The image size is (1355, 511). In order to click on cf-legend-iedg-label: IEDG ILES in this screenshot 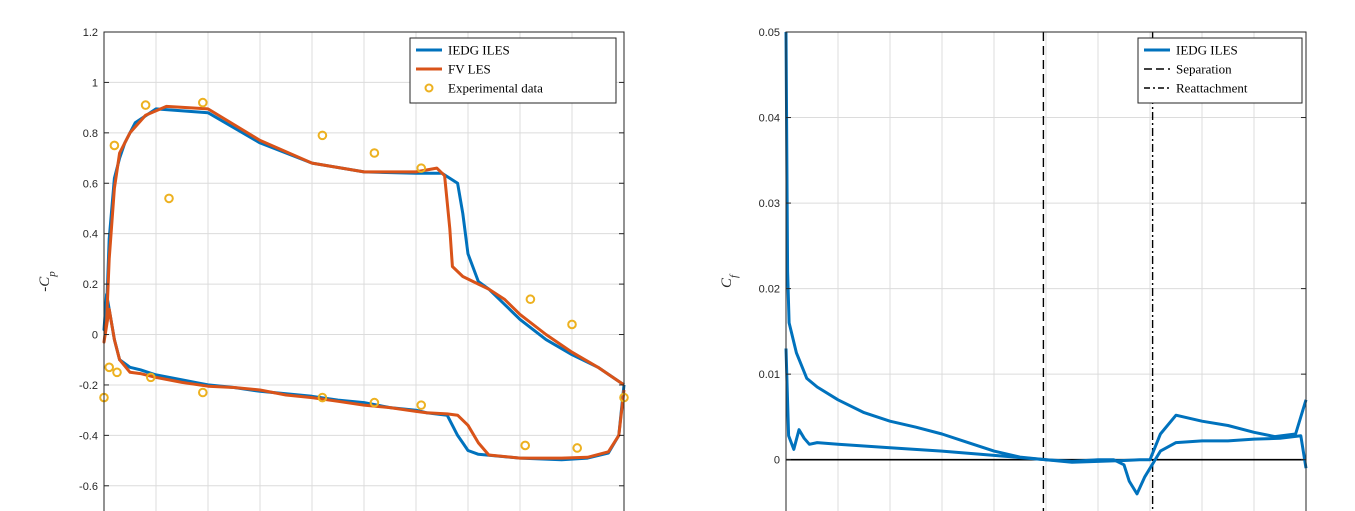, I will do `click(1207, 50)`.